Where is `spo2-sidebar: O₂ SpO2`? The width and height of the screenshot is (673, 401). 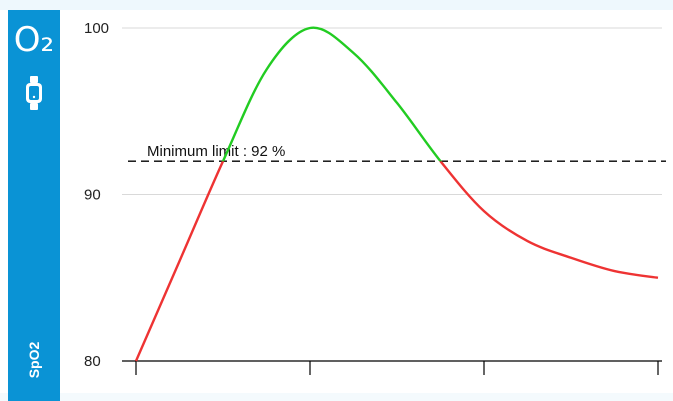 spo2-sidebar: O₂ SpO2 is located at coordinates (34, 205).